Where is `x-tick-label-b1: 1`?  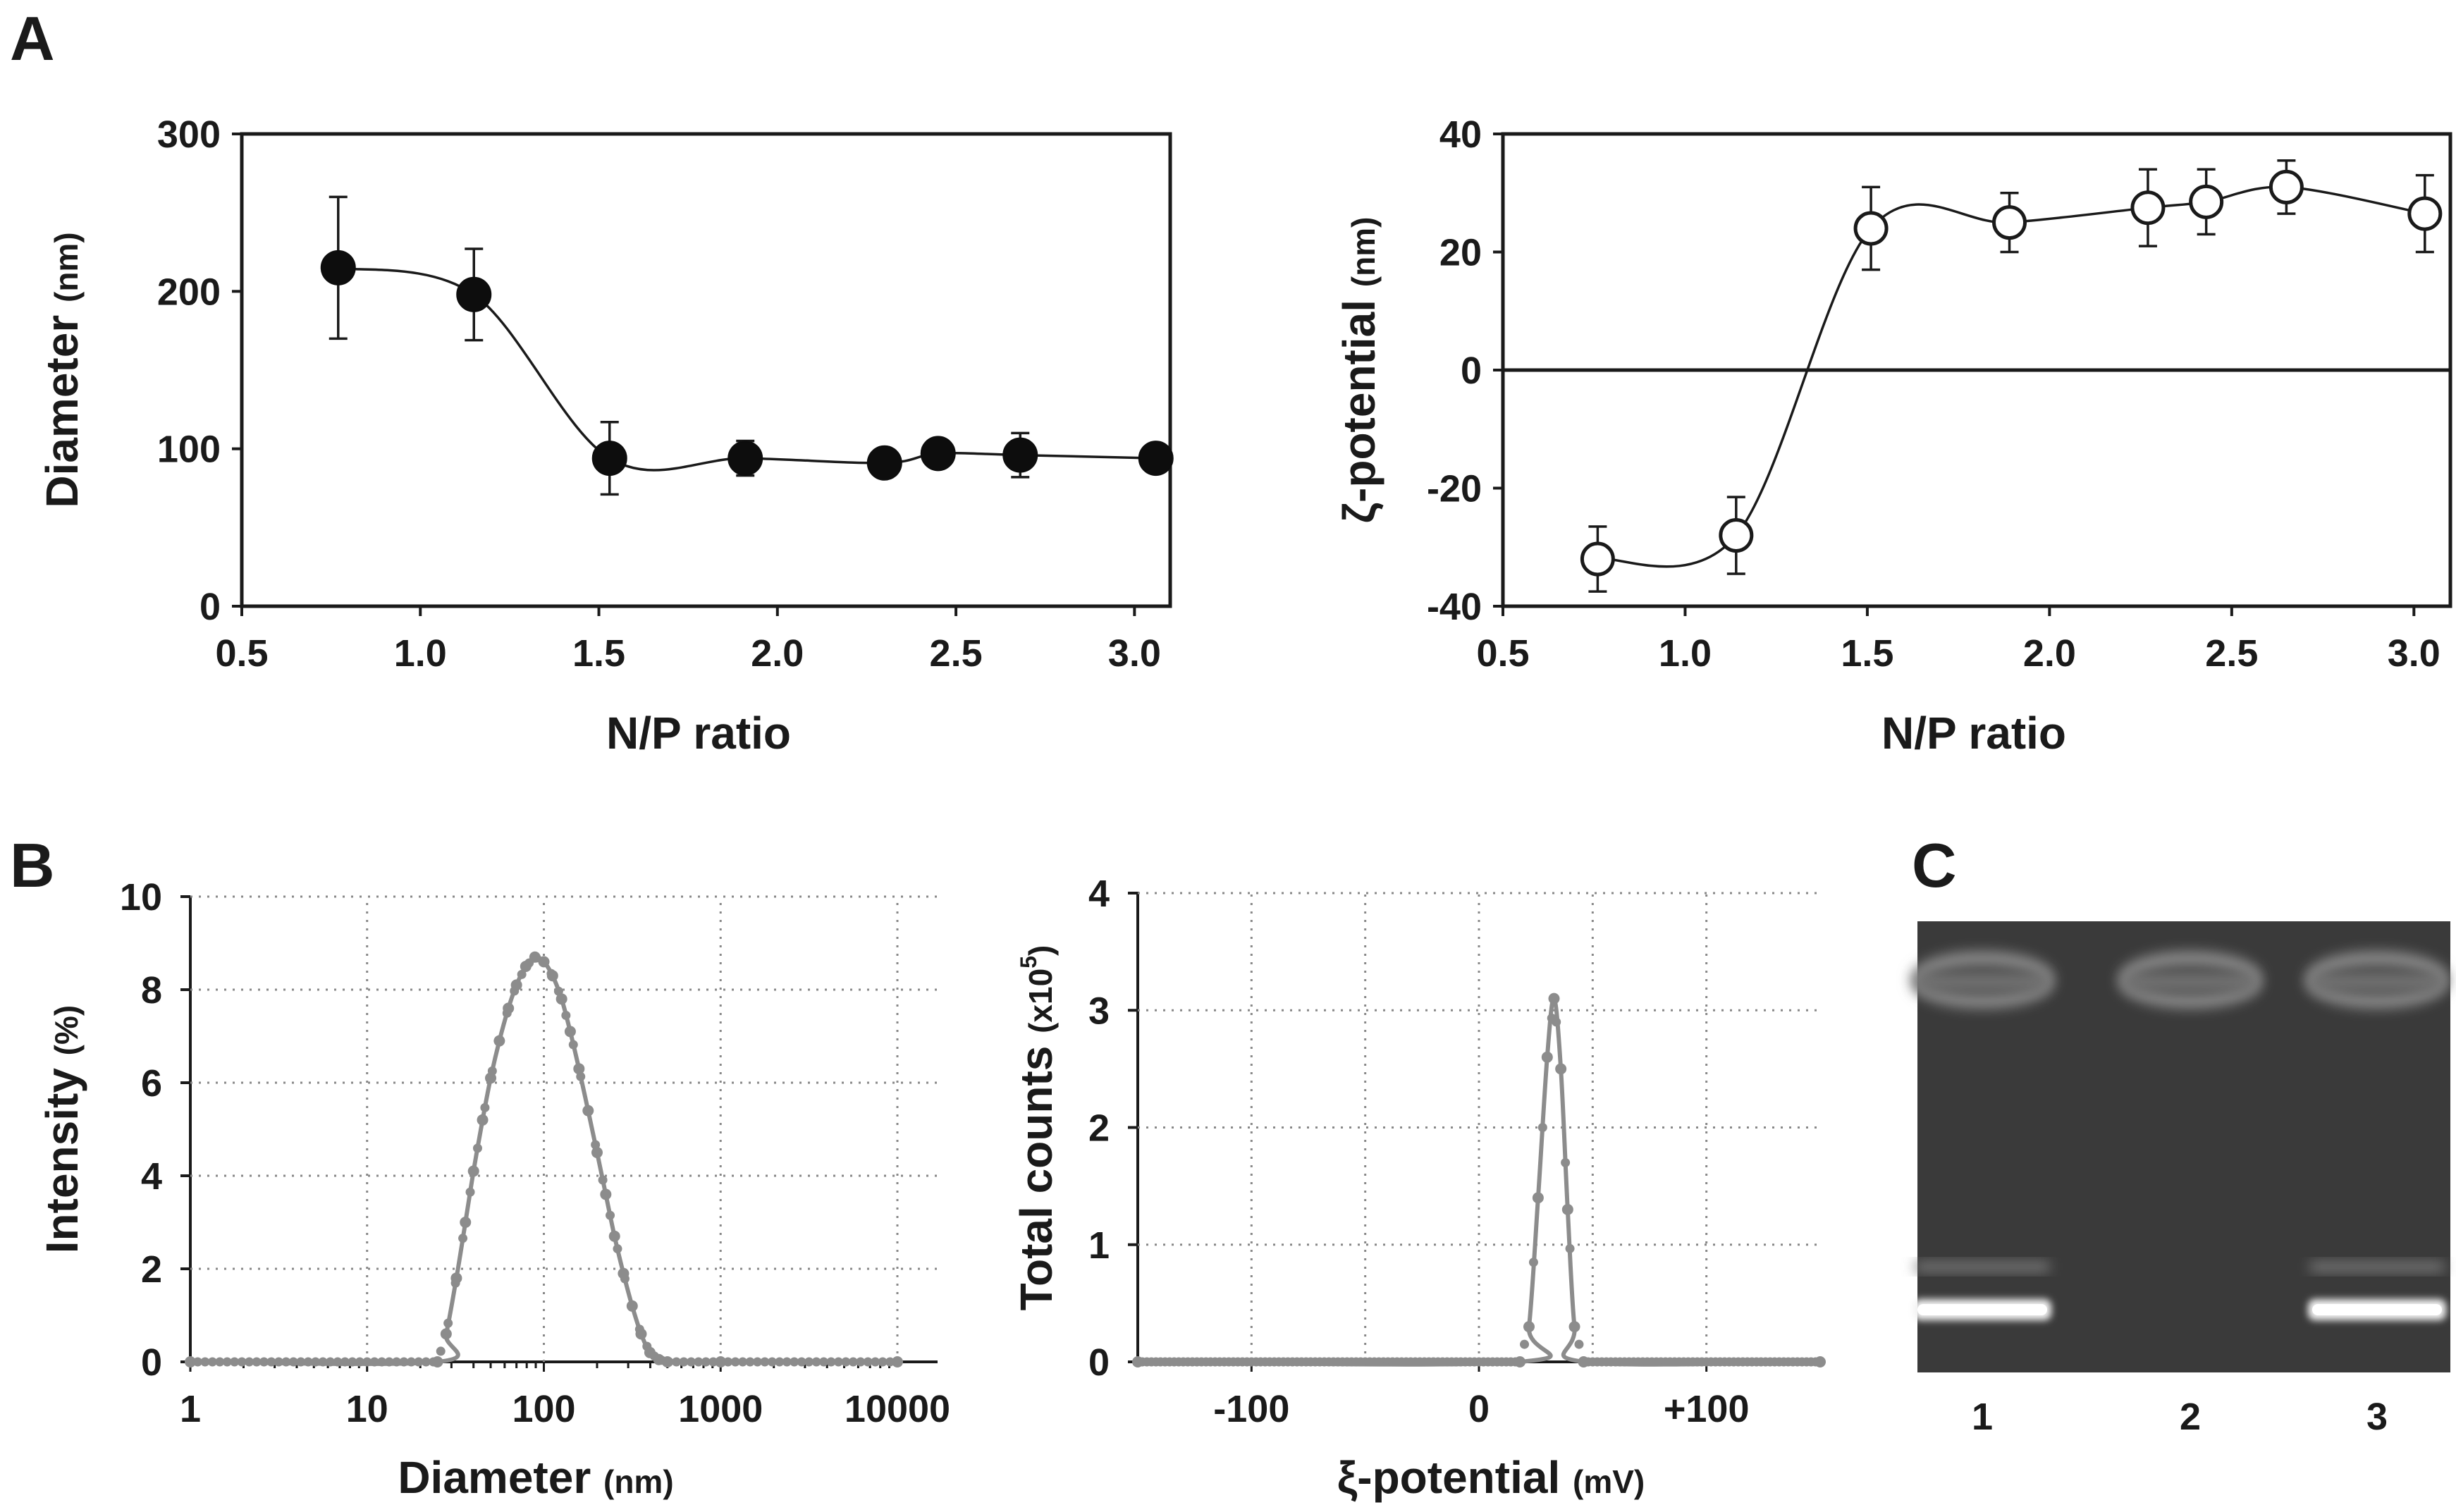 x-tick-label-b1: 1 is located at coordinates (190, 1409).